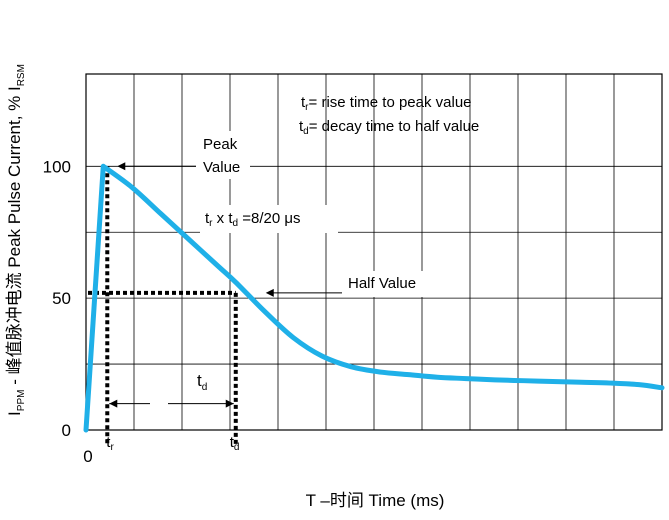 This screenshot has height=520, width=669. I want to click on legend-tr-t: t, so click(303, 102).